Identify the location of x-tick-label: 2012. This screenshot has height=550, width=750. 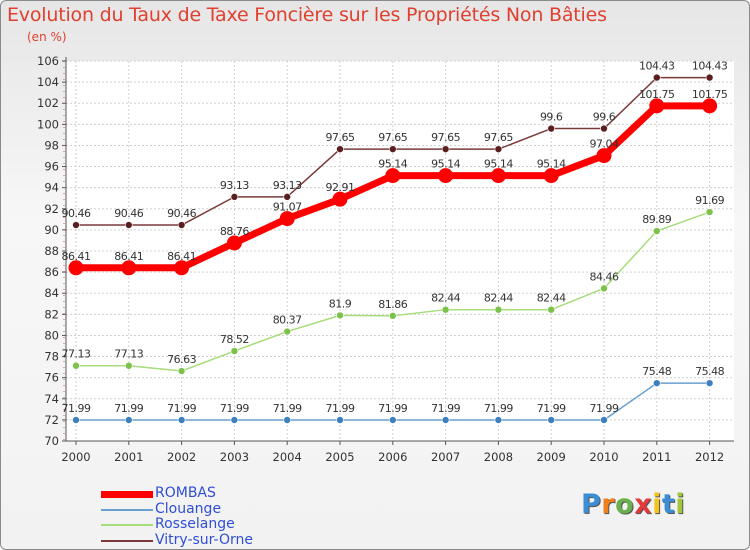
(709, 457).